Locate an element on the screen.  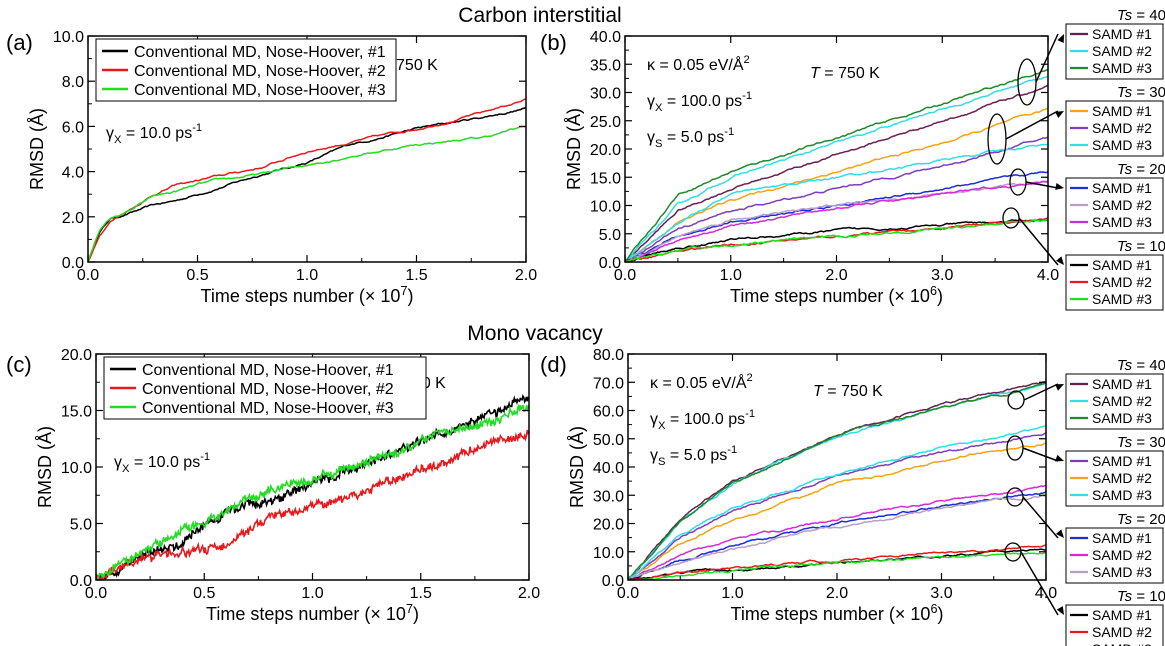
y-tick-label: 80.0 is located at coordinates (608, 355).